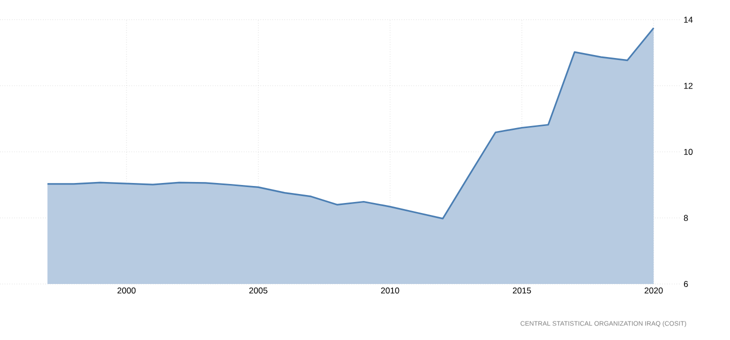 The height and width of the screenshot is (340, 730). I want to click on y-tick-label: 12, so click(688, 85).